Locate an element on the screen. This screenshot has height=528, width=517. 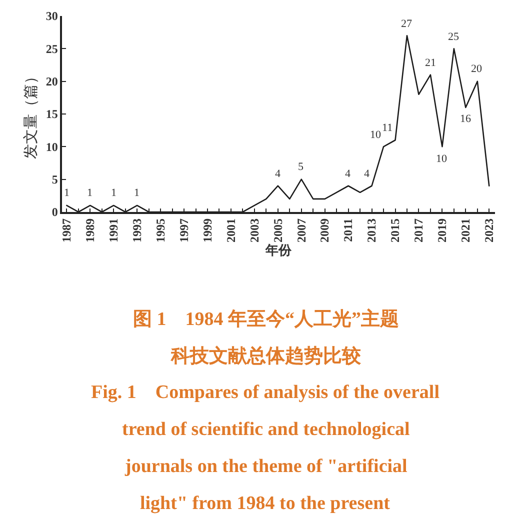
text: trend of scientific and technological is located at coordinates (266, 429).